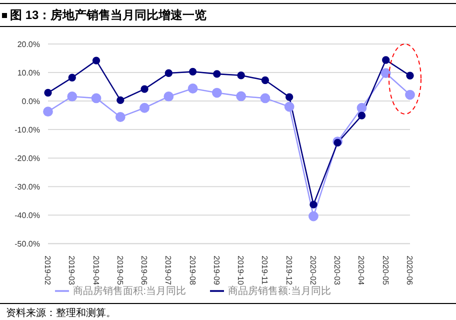  I want to click on y-tick-label: -30.0%, so click(27, 187).